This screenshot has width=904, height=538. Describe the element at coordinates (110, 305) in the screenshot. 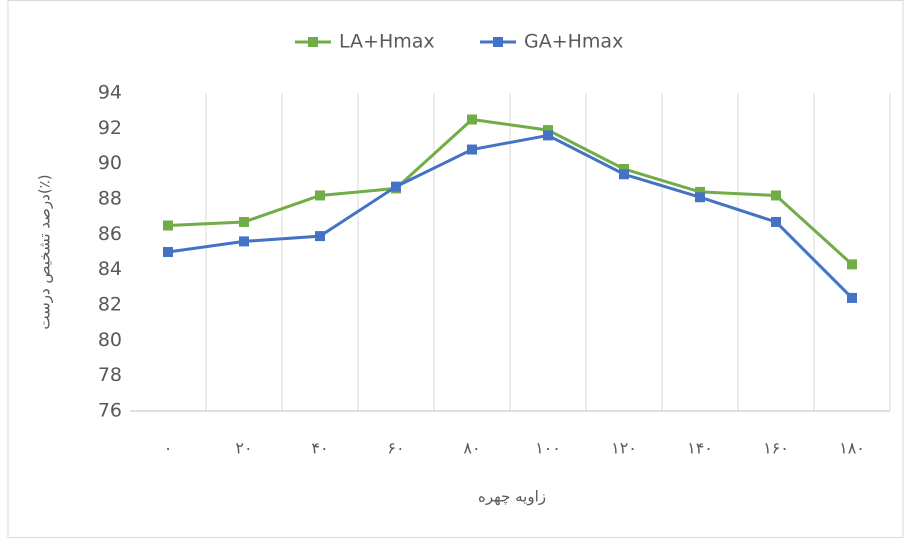

I see `y-tick-label: 82` at that location.